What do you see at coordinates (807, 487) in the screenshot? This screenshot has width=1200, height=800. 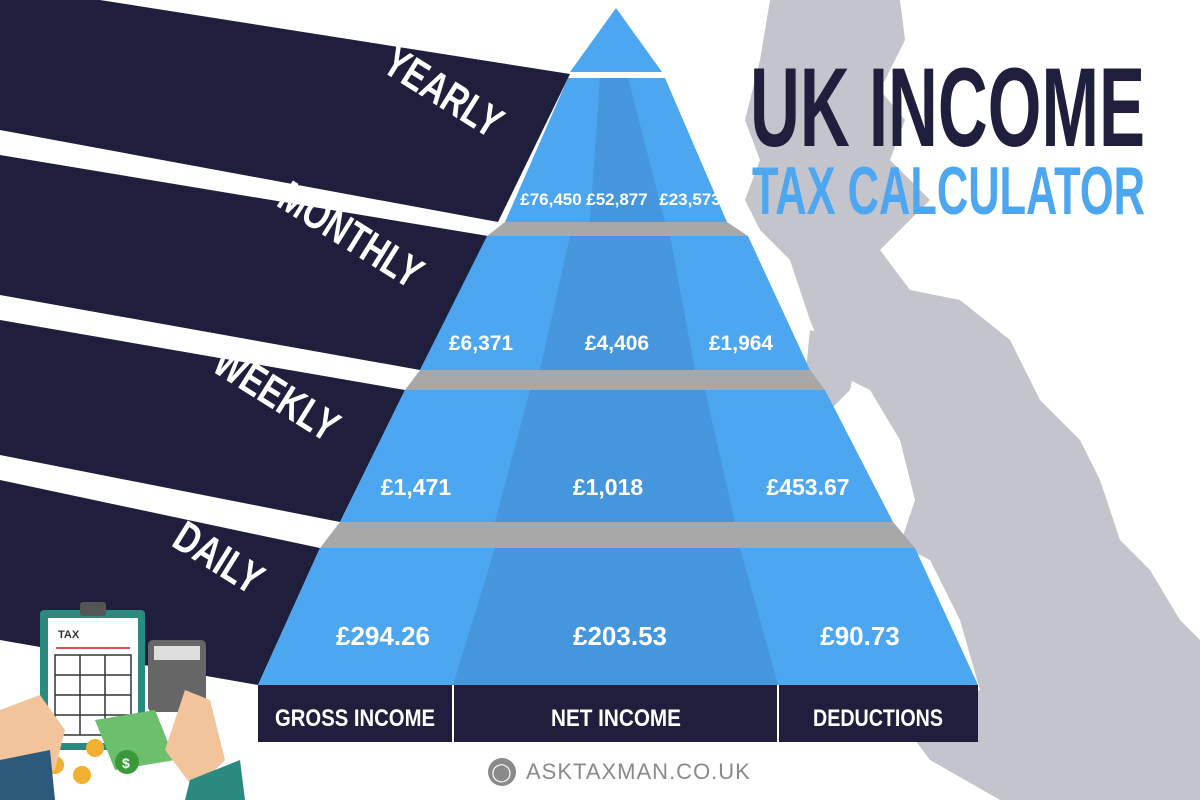 I see `weekly-deductions: £453.67` at bounding box center [807, 487].